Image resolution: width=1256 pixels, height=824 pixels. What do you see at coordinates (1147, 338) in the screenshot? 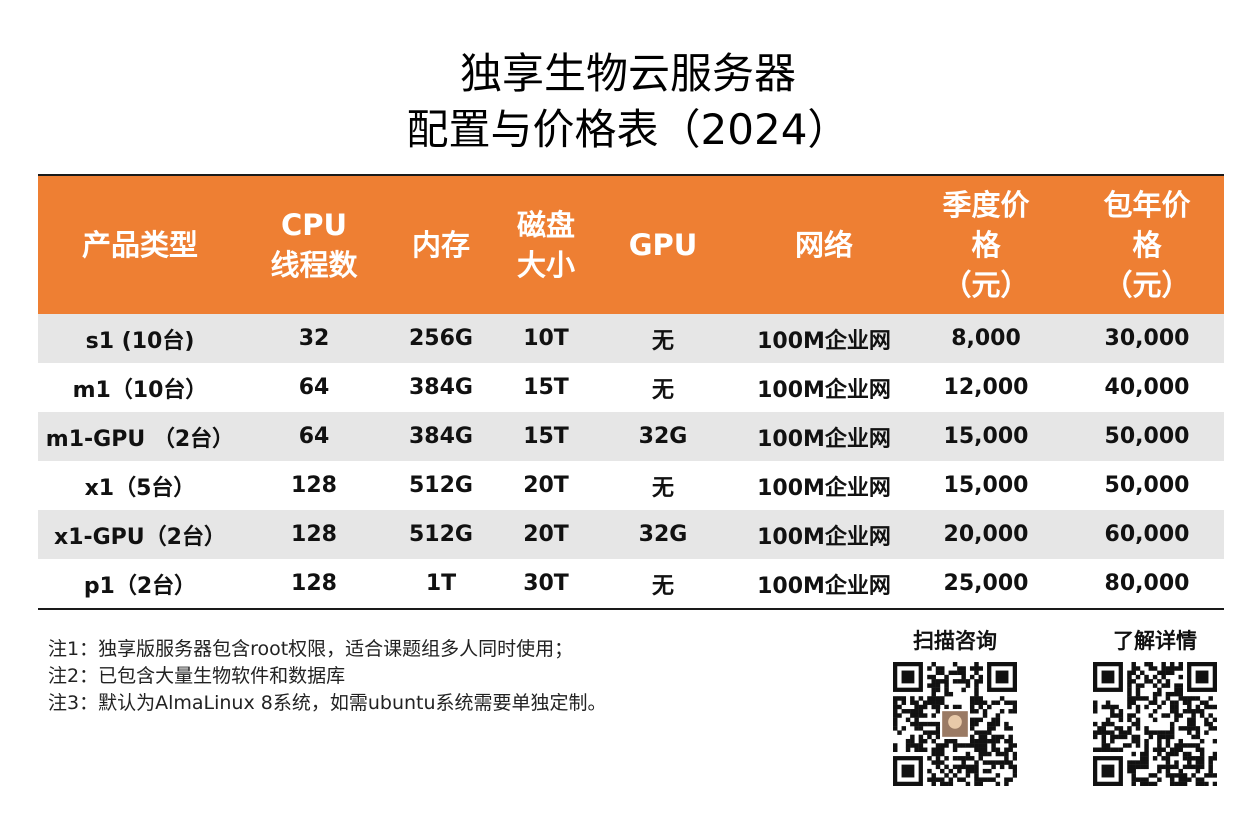
I see `cell-annual-price: 30,000` at bounding box center [1147, 338].